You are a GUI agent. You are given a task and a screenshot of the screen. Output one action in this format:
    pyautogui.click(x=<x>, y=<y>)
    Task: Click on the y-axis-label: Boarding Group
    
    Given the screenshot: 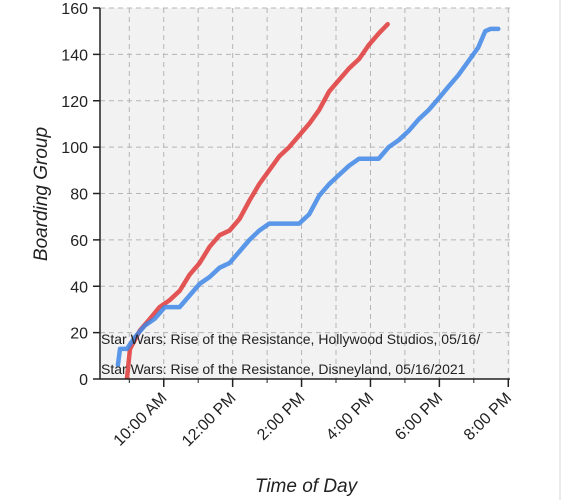 What is the action you would take?
    pyautogui.click(x=41, y=194)
    